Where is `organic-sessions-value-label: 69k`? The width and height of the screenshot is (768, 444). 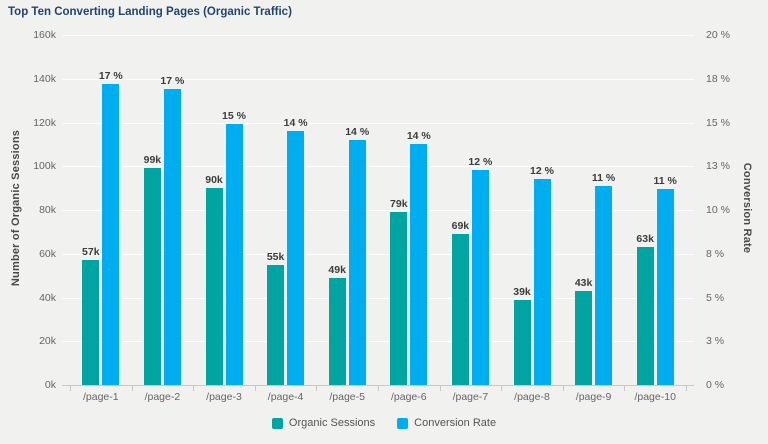
organic-sessions-value-label: 69k is located at coordinates (460, 226).